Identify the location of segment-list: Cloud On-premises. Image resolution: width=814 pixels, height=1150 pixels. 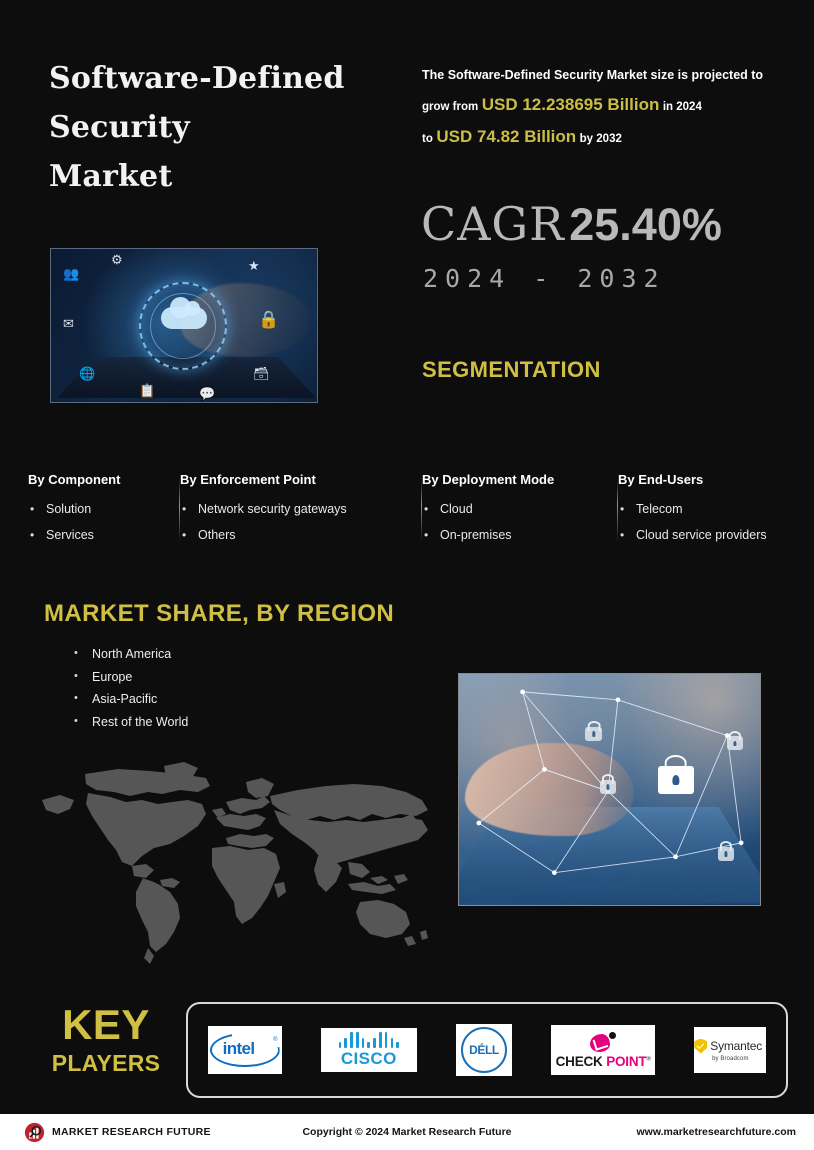
(513, 522).